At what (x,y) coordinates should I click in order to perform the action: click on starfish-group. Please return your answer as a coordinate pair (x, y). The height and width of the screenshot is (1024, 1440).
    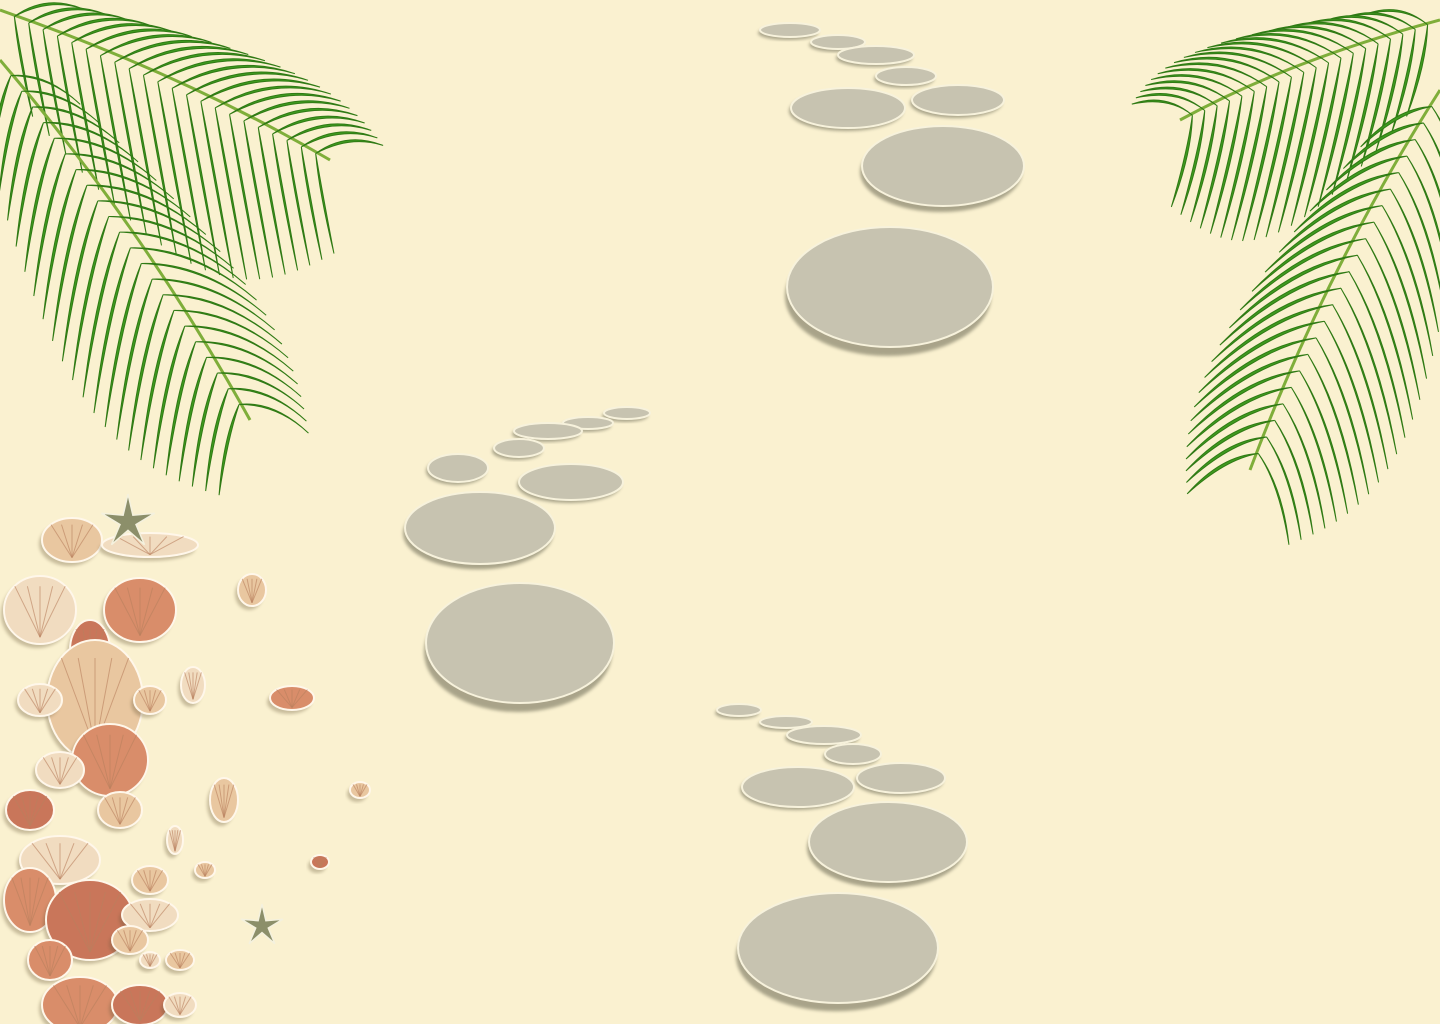
    Looking at the image, I should click on (192, 719).